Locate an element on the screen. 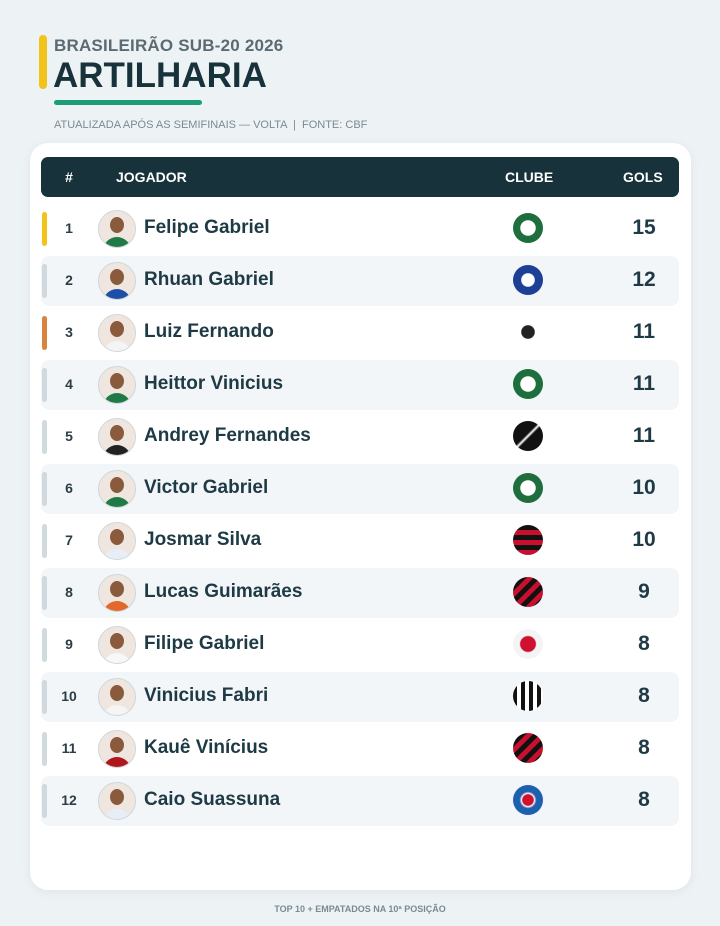  table-row: 8 Lucas Guimarães 9 is located at coordinates (360, 593).